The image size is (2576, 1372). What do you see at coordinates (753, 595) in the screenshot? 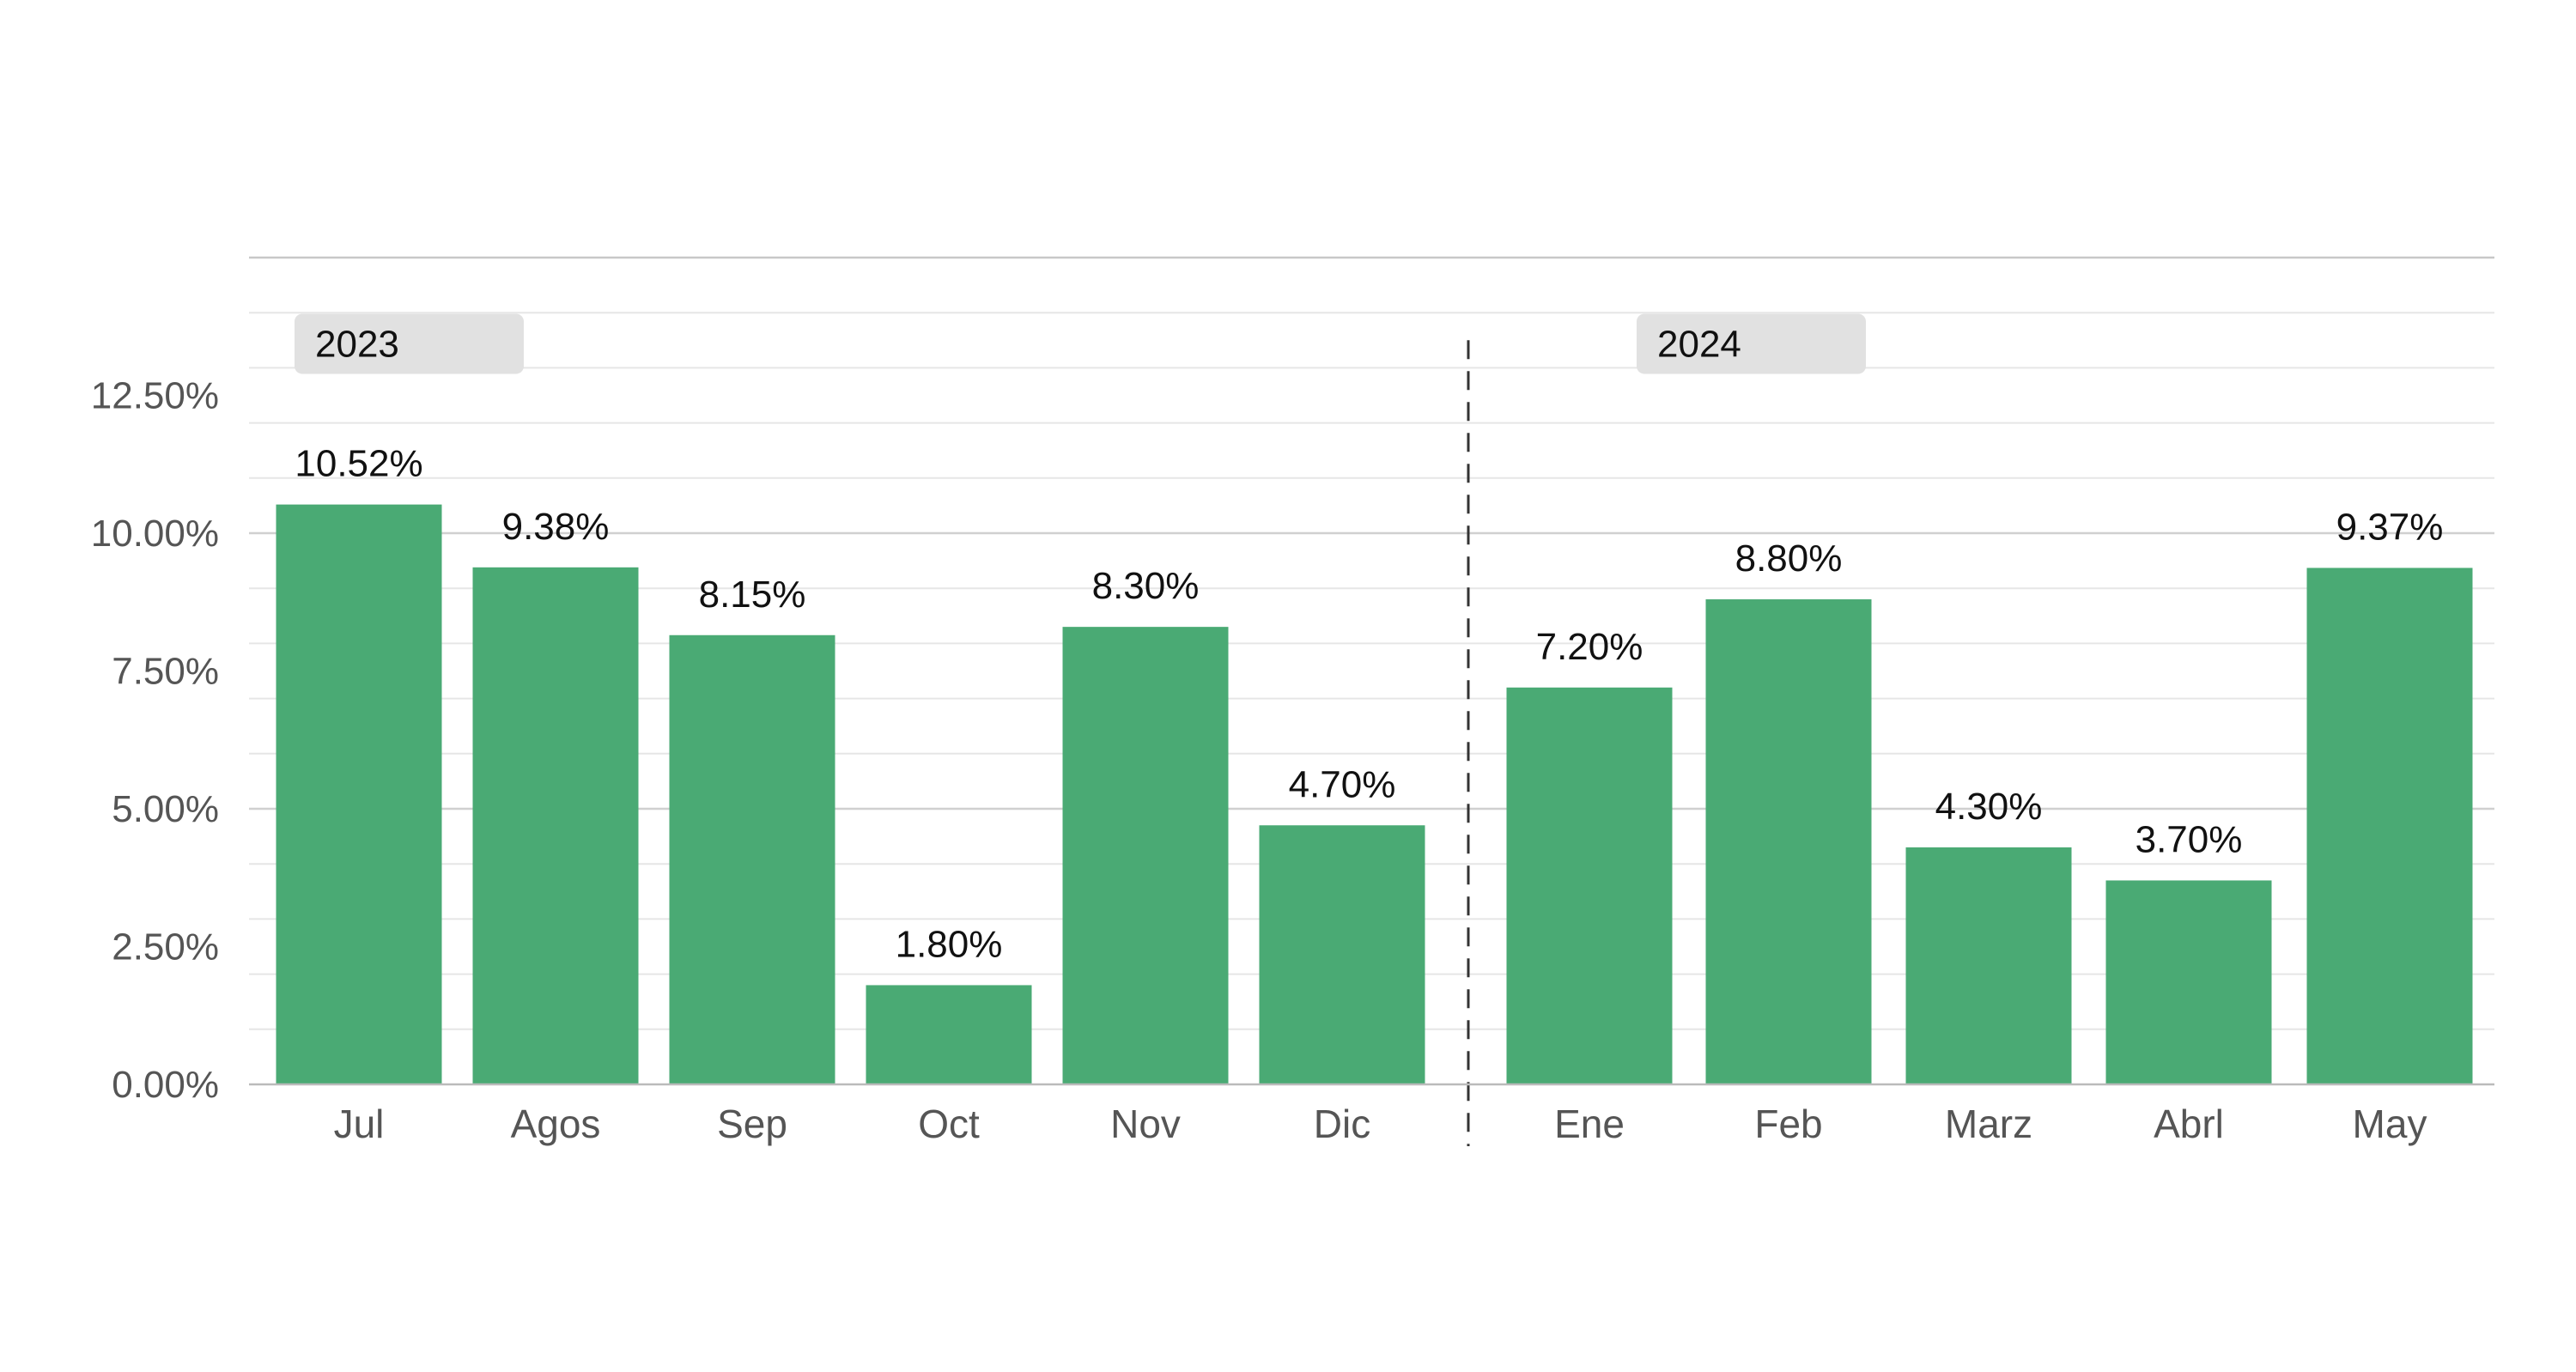
I see `value-label-sep: 8.15%` at bounding box center [753, 595].